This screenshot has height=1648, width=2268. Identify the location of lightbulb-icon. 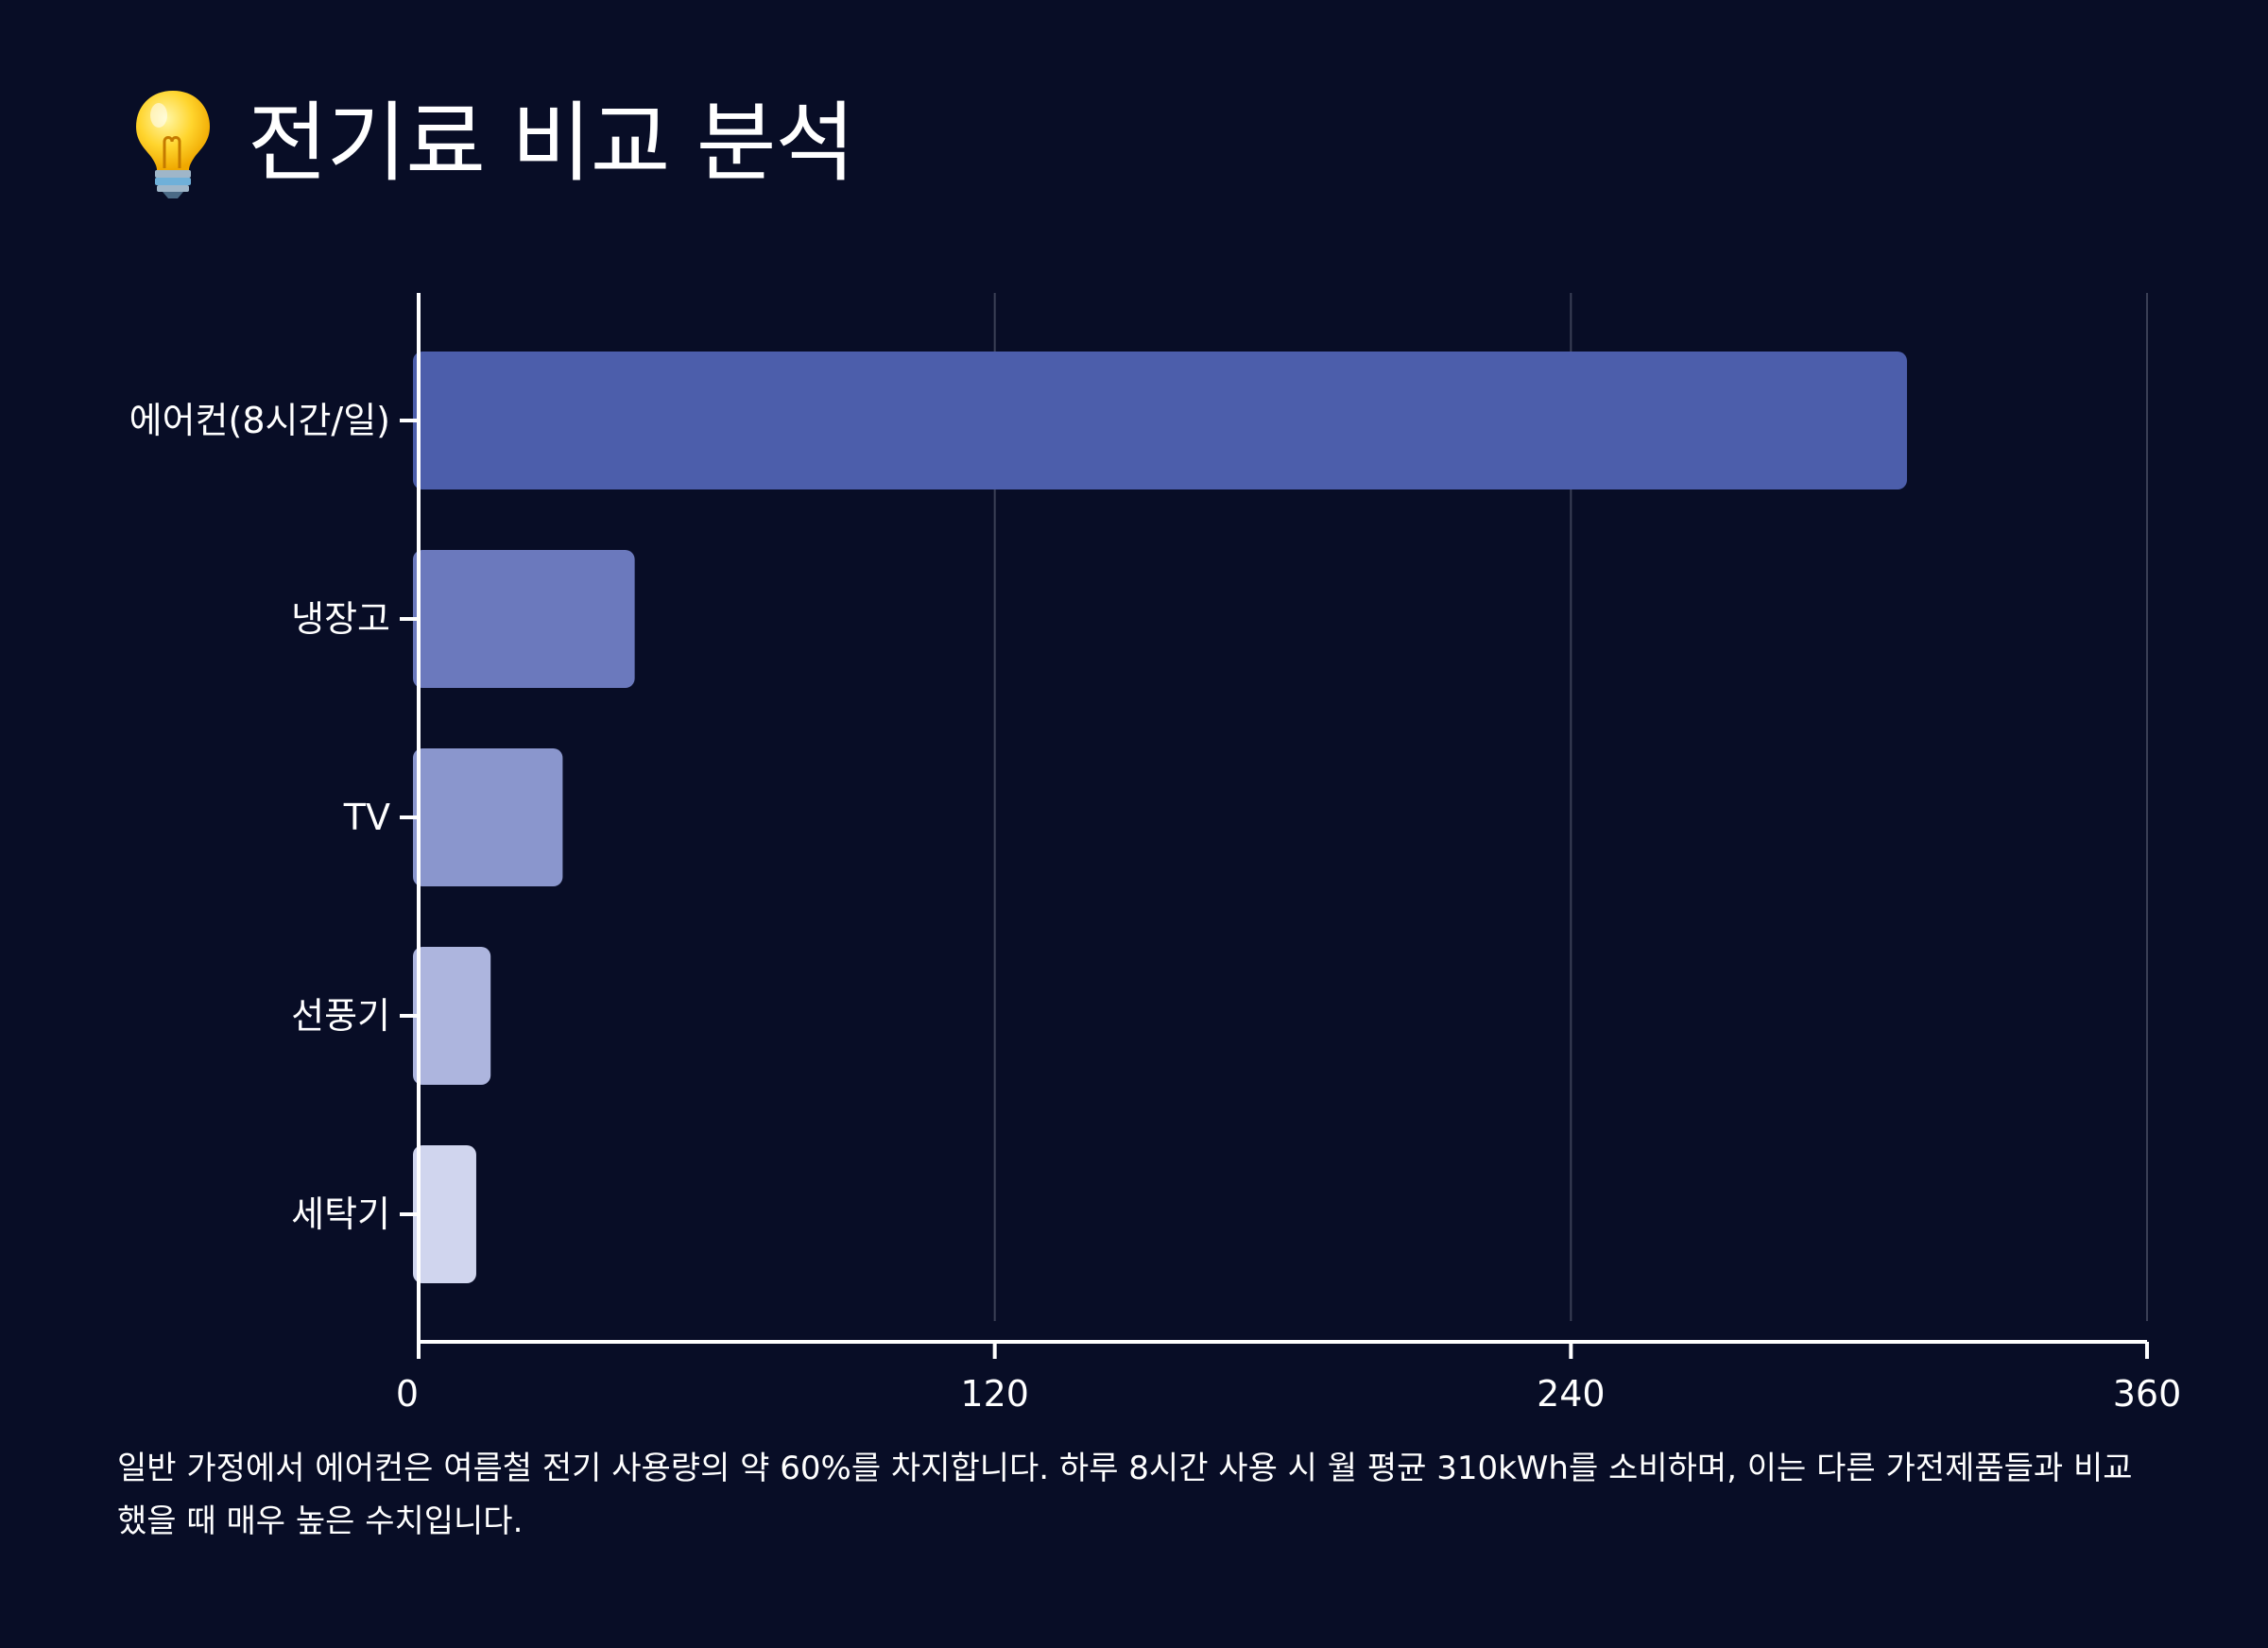
(173, 144).